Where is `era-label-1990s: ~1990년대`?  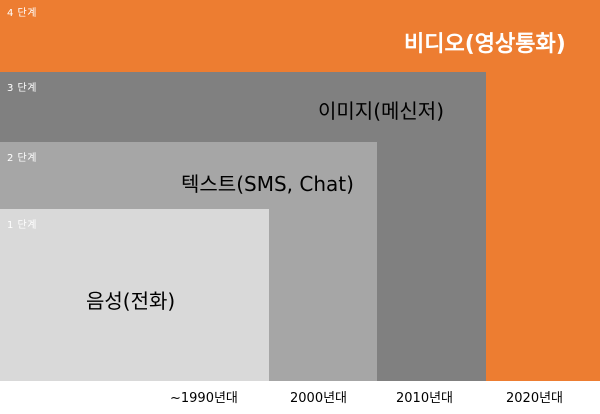 era-label-1990s: ~1990년대 is located at coordinates (204, 398).